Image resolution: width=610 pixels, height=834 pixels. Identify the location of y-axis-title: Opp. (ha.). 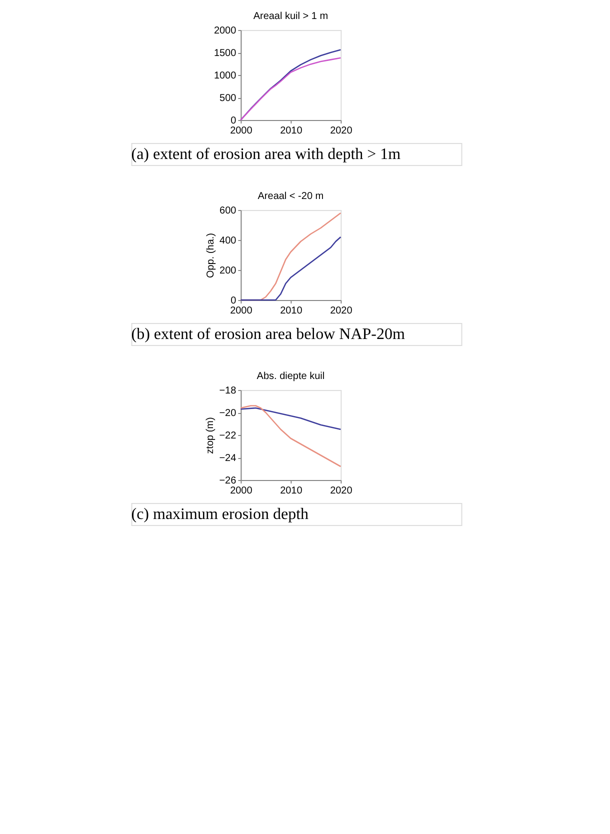
(211, 255).